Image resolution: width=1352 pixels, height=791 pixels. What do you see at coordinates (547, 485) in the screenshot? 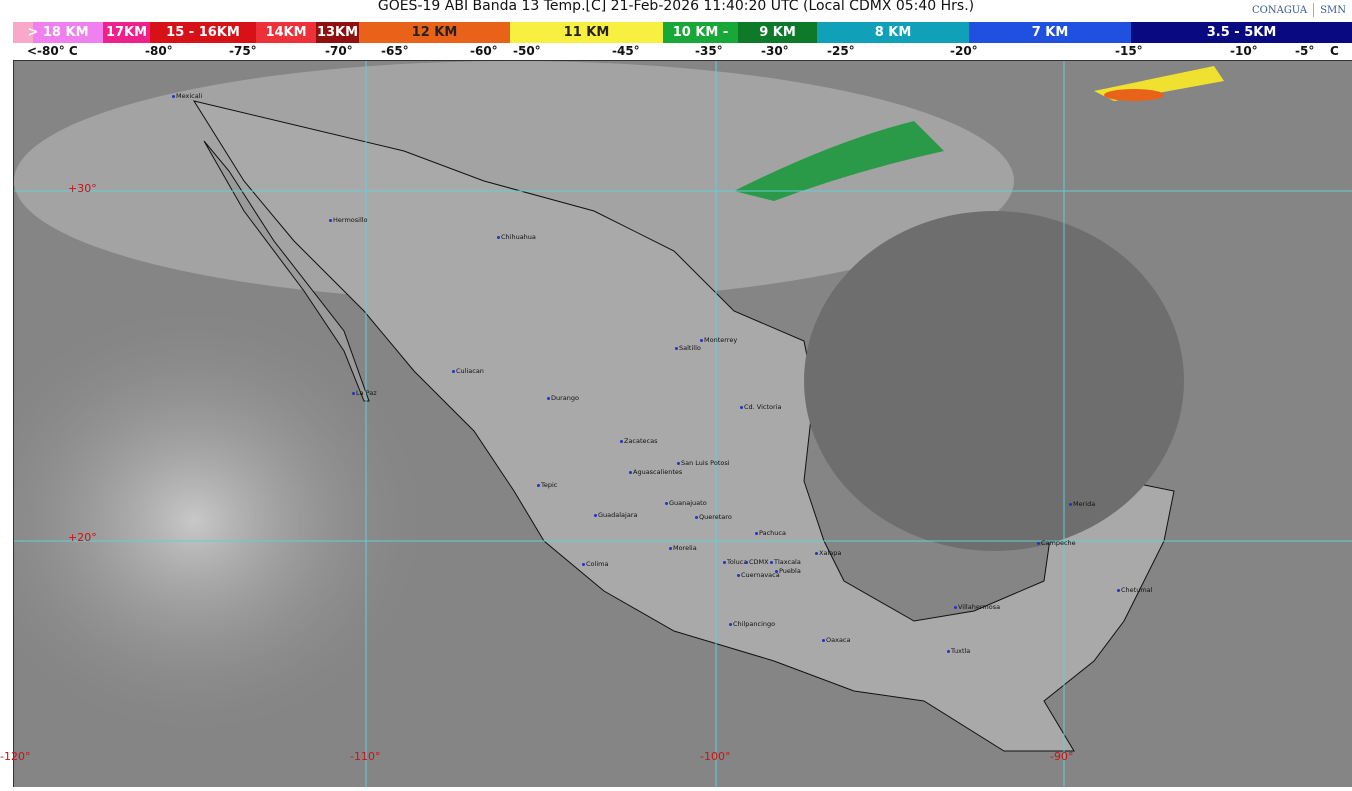
I see `city-label: Tepic` at bounding box center [547, 485].